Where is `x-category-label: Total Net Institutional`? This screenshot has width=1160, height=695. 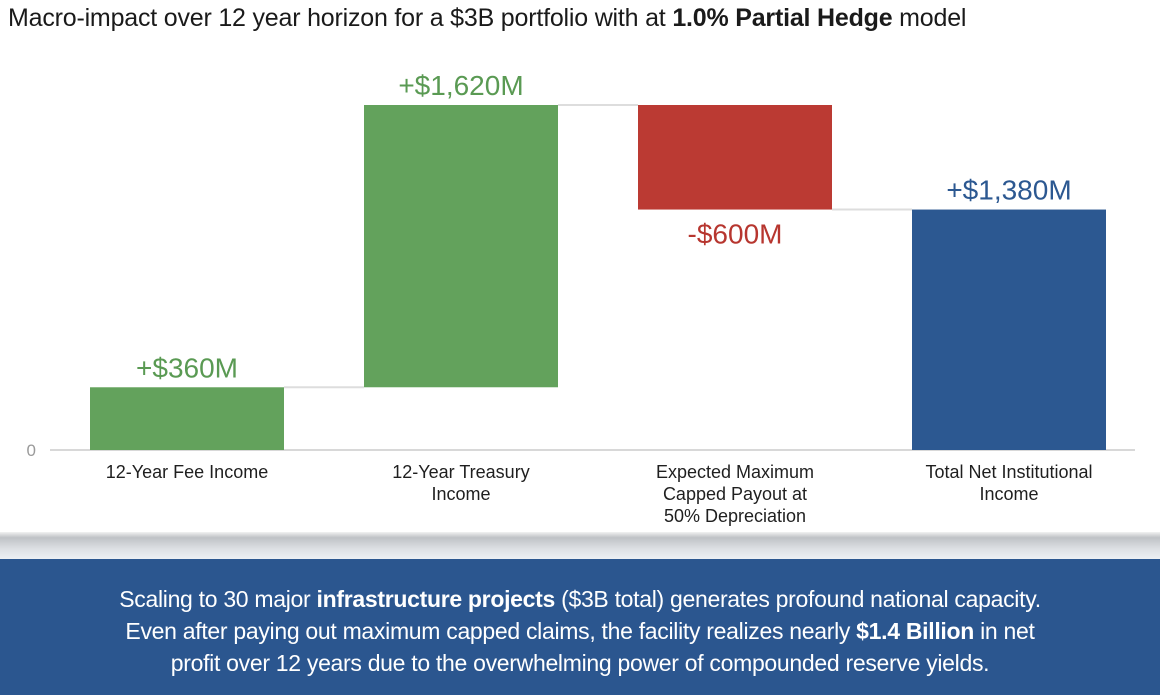
x-category-label: Total Net Institutional is located at coordinates (1008, 472).